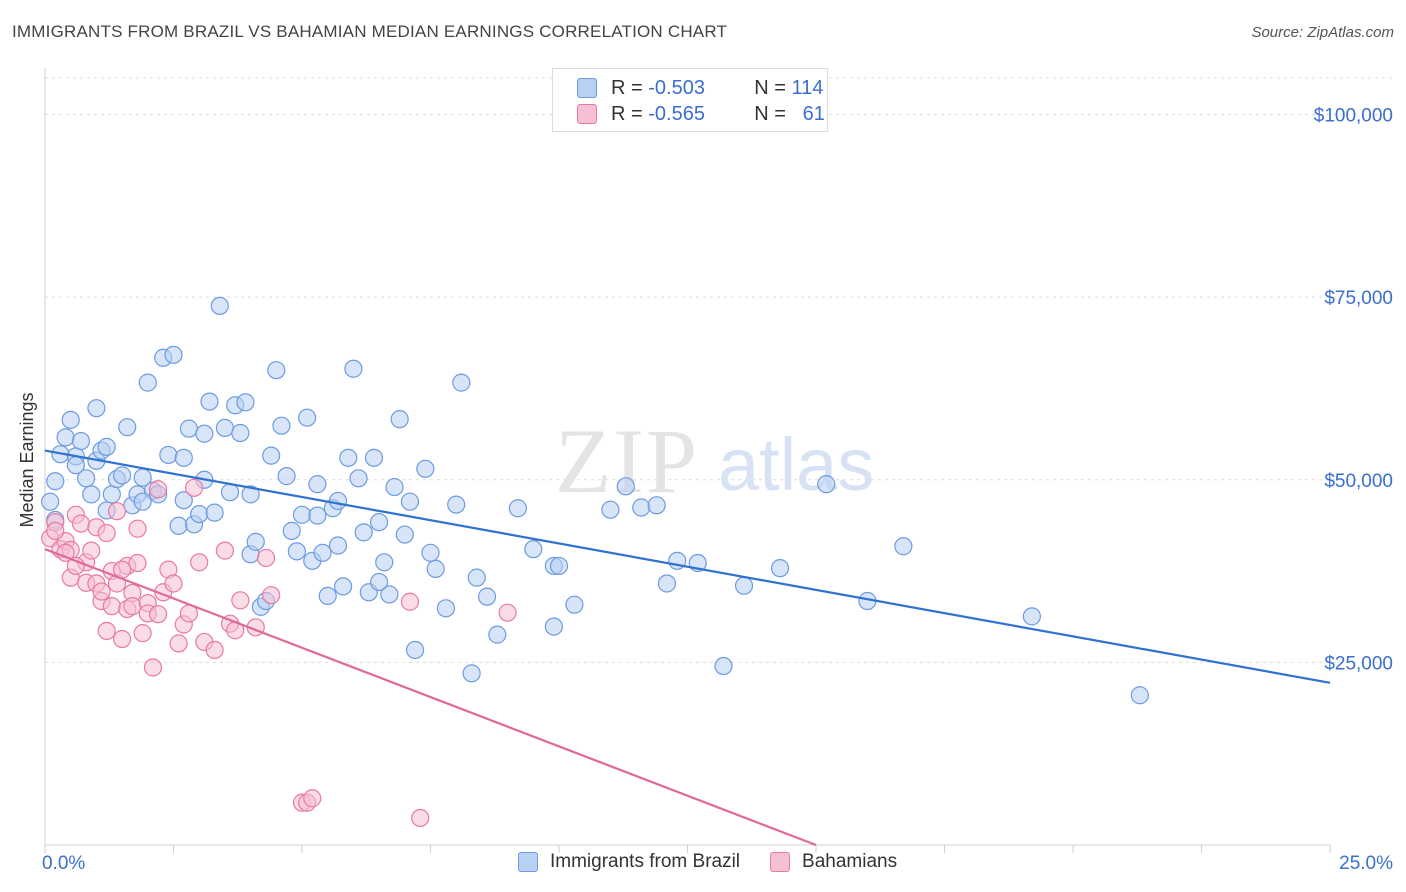 The image size is (1406, 892). I want to click on y-axis-title: Median Earnings, so click(27, 459).